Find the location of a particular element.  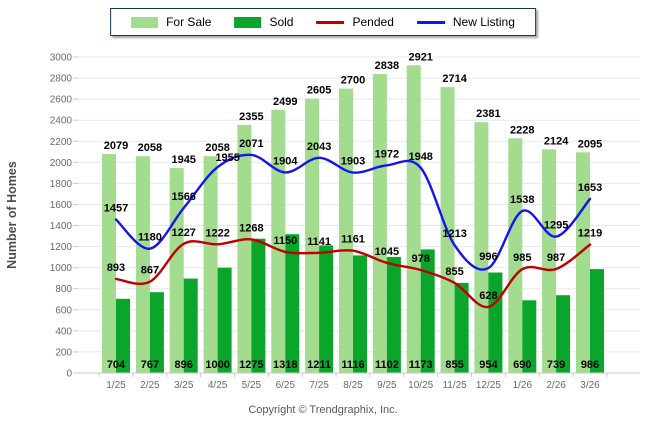

x-tick-label: 2/25 is located at coordinates (150, 385).